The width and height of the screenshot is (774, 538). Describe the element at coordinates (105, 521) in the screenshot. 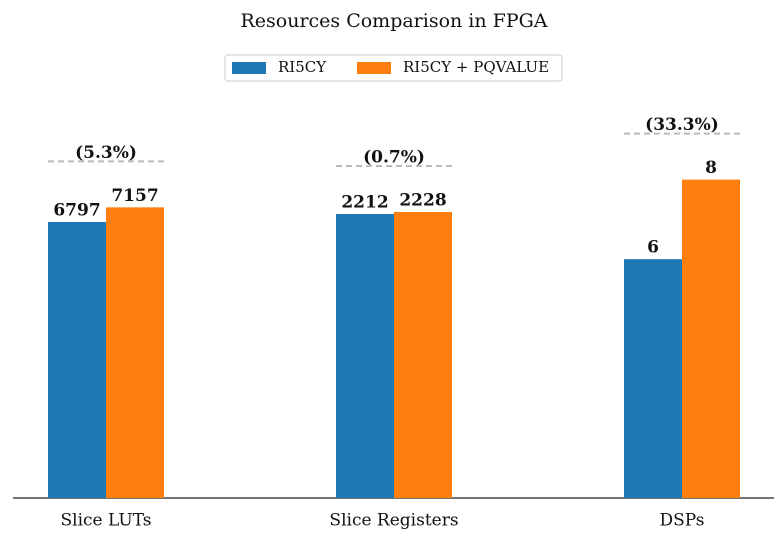

I see `x-tick-label: Slice LUTs` at that location.